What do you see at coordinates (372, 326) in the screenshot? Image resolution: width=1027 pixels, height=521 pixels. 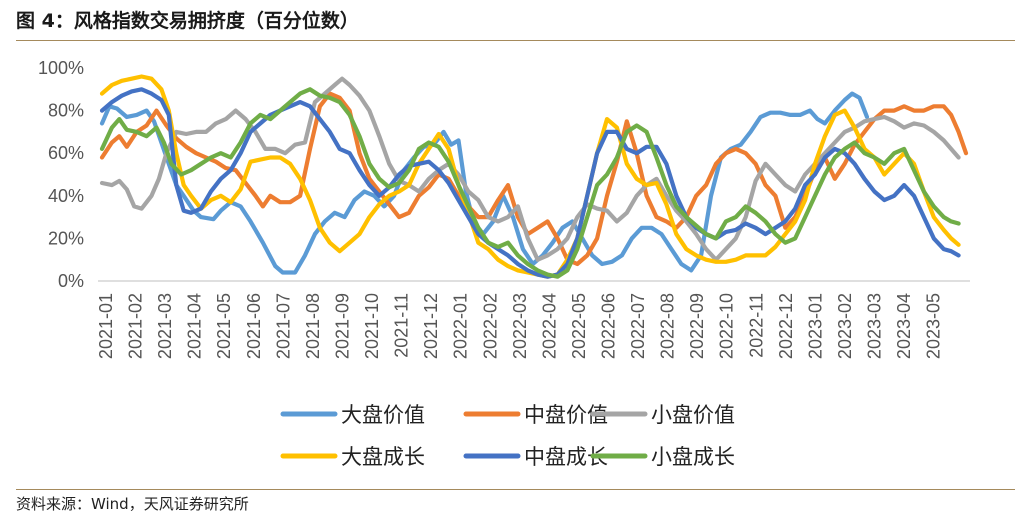 I see `x-tick-label: 2021-10` at bounding box center [372, 326].